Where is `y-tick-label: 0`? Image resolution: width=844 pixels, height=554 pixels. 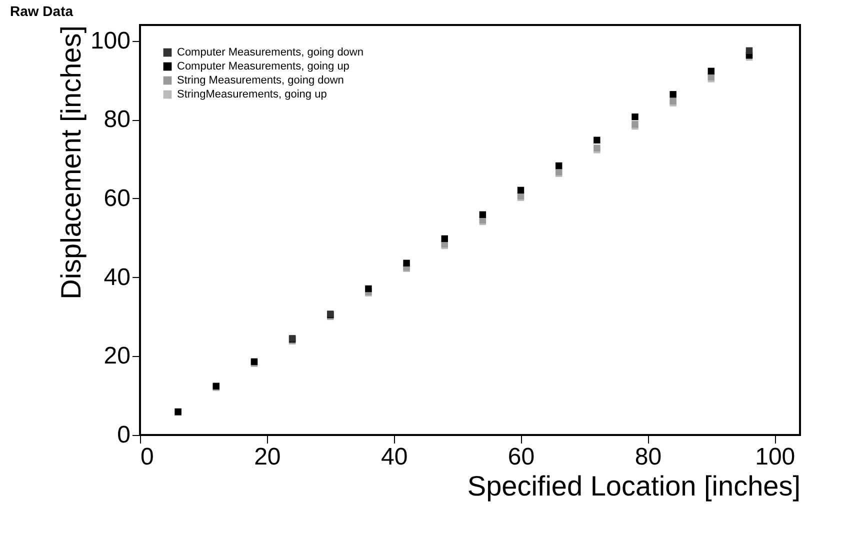 y-tick-label: 0 is located at coordinates (123, 435).